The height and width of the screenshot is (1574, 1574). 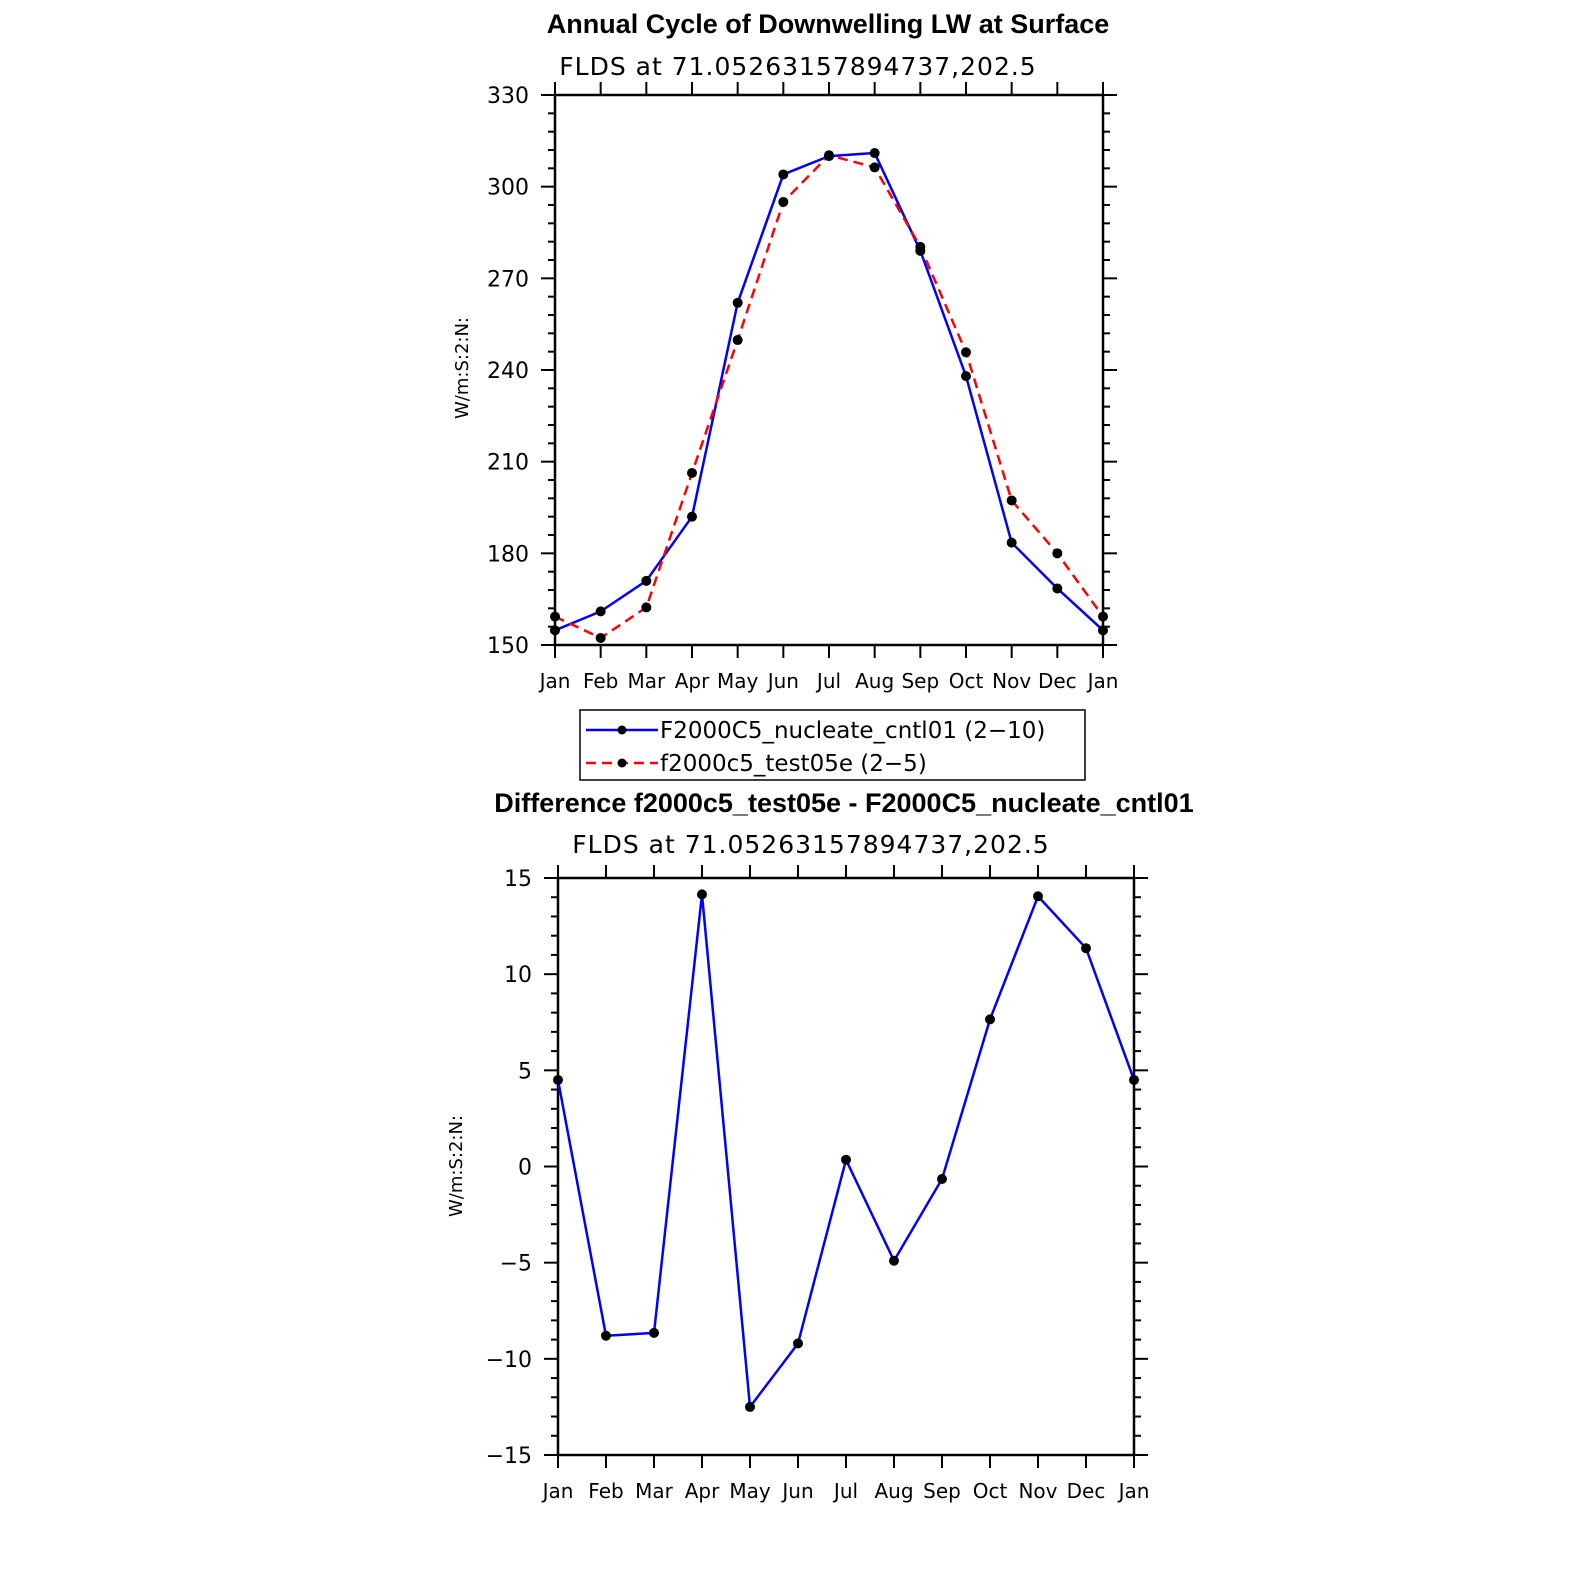 I want to click on y-tick-label: 240, so click(x=508, y=371).